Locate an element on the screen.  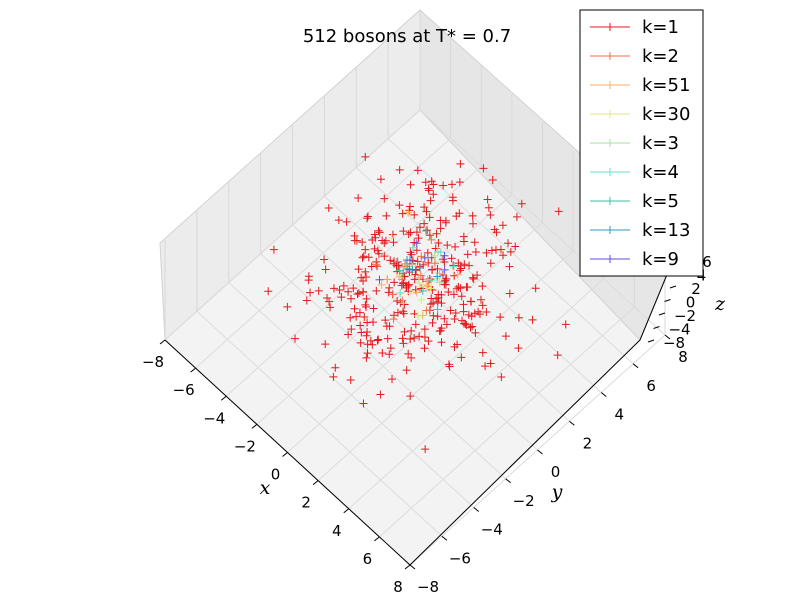
y-axis-line is located at coordinates (525, 452).